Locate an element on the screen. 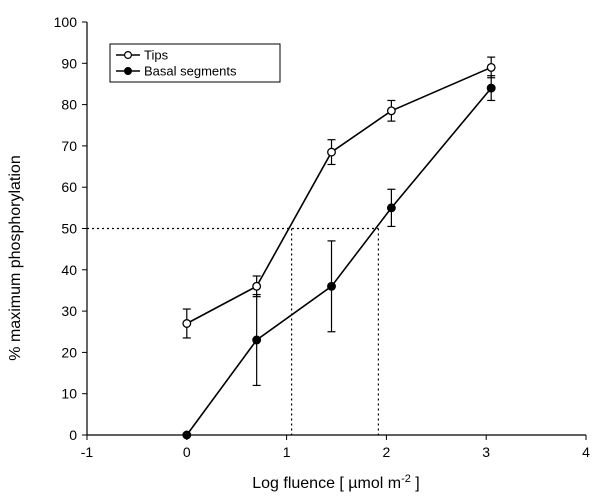 Image resolution: width=598 pixels, height=496 pixels. x-axis-title: Log fluence [ µmol m-2 ] is located at coordinates (336, 482).